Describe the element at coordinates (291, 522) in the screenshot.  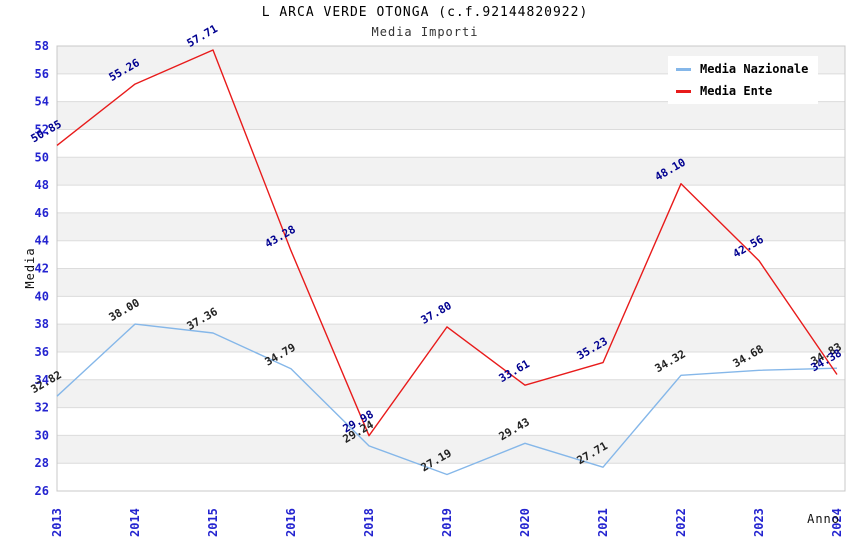
I see `x-tick-label: 2016` at that location.